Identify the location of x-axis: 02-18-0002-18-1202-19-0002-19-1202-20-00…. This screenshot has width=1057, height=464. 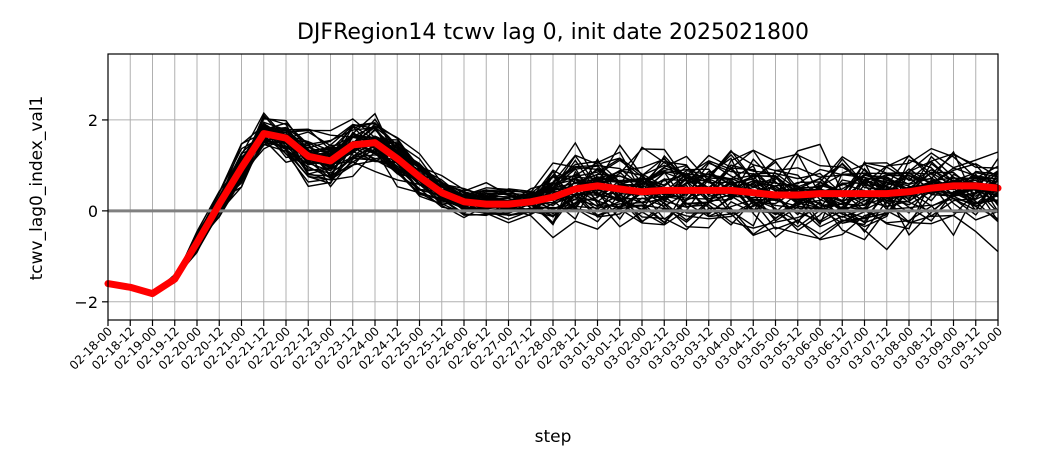
(536, 346).